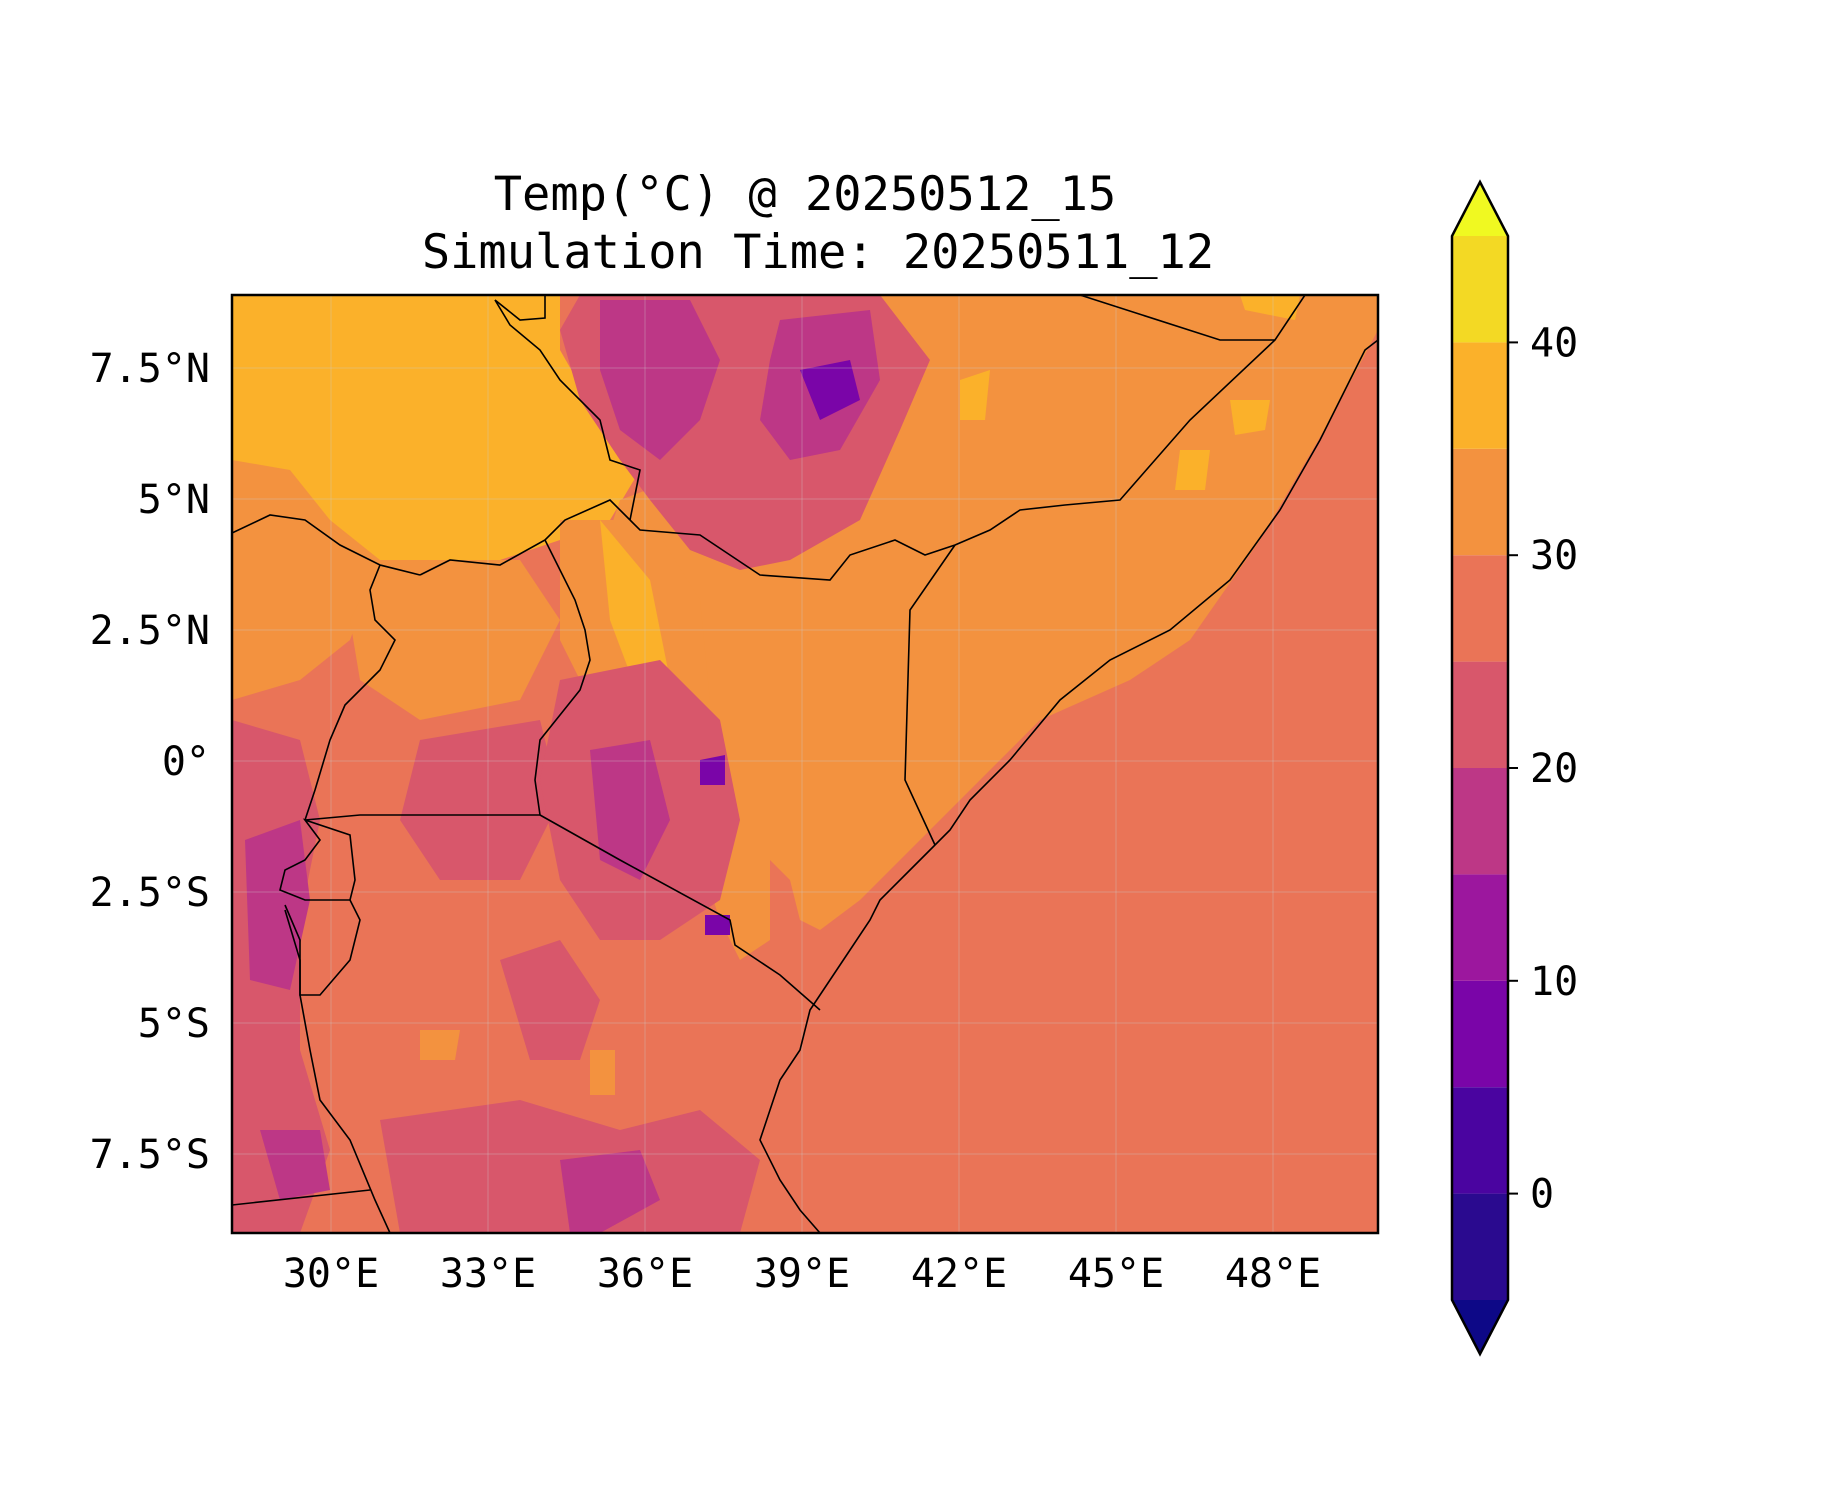 Image resolution: width=1833 pixels, height=1500 pixels. I want to click on map-subtitle: Simulation Time: 20250511_12, so click(818, 252).